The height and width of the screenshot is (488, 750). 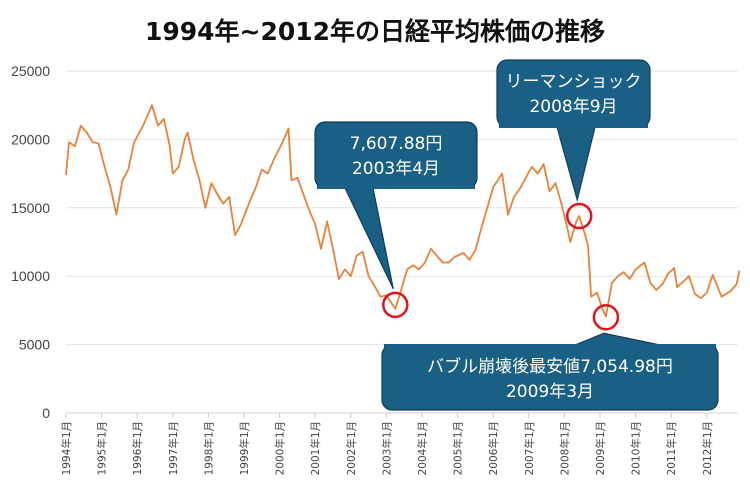 What do you see at coordinates (244, 448) in the screenshot?
I see `x-tick-label: 1999年1月` at bounding box center [244, 448].